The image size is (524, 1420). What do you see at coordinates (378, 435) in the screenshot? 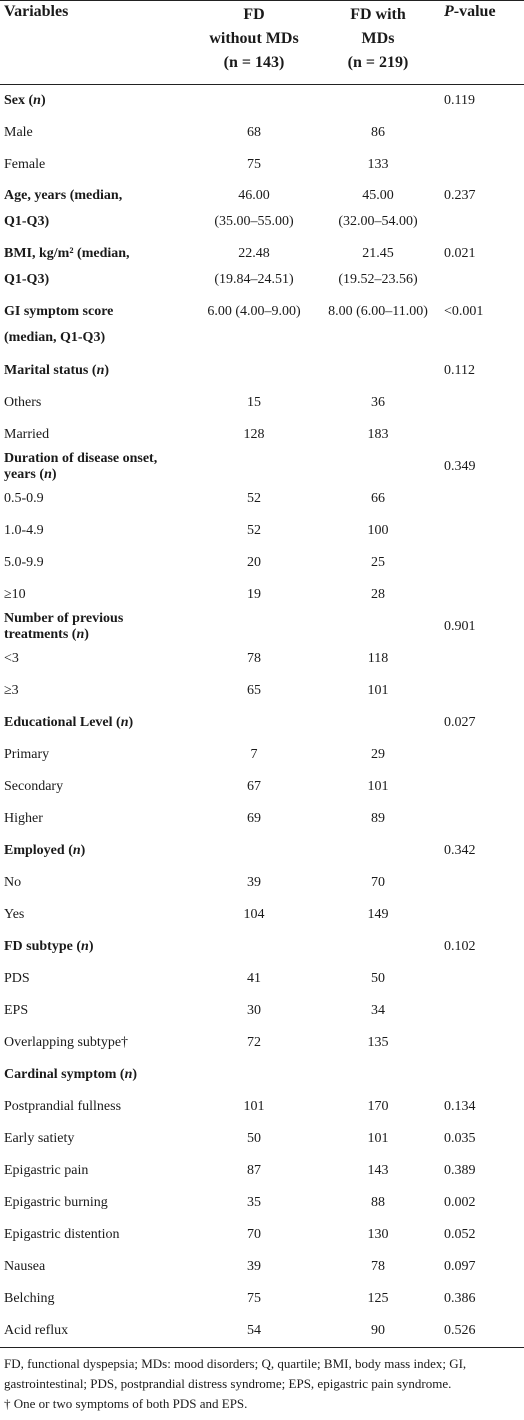
I see `cell-fd-with-mds: 183` at bounding box center [378, 435].